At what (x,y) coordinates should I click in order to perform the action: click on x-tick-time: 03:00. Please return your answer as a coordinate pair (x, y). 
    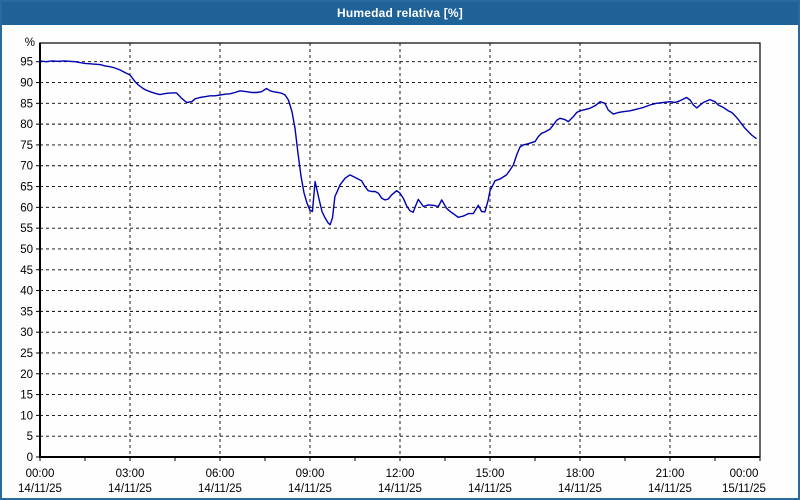
    Looking at the image, I should click on (130, 474).